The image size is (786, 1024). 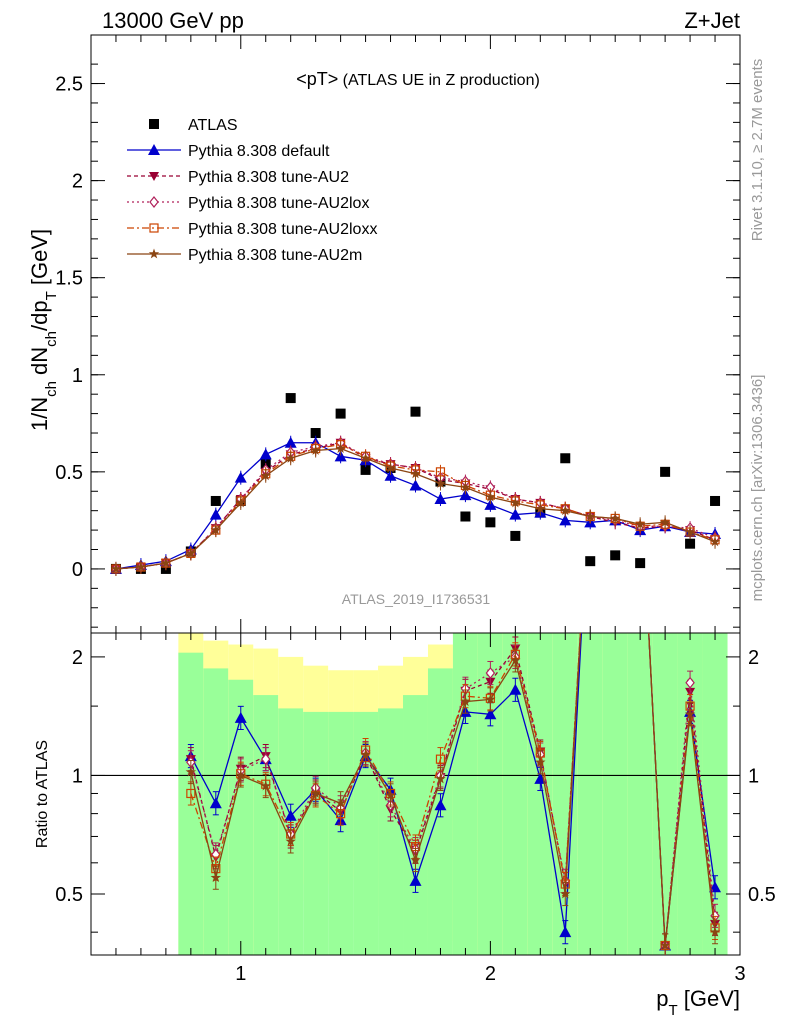 What do you see at coordinates (154, 228) in the screenshot?
I see `legend-marker-au2loxx` at bounding box center [154, 228].